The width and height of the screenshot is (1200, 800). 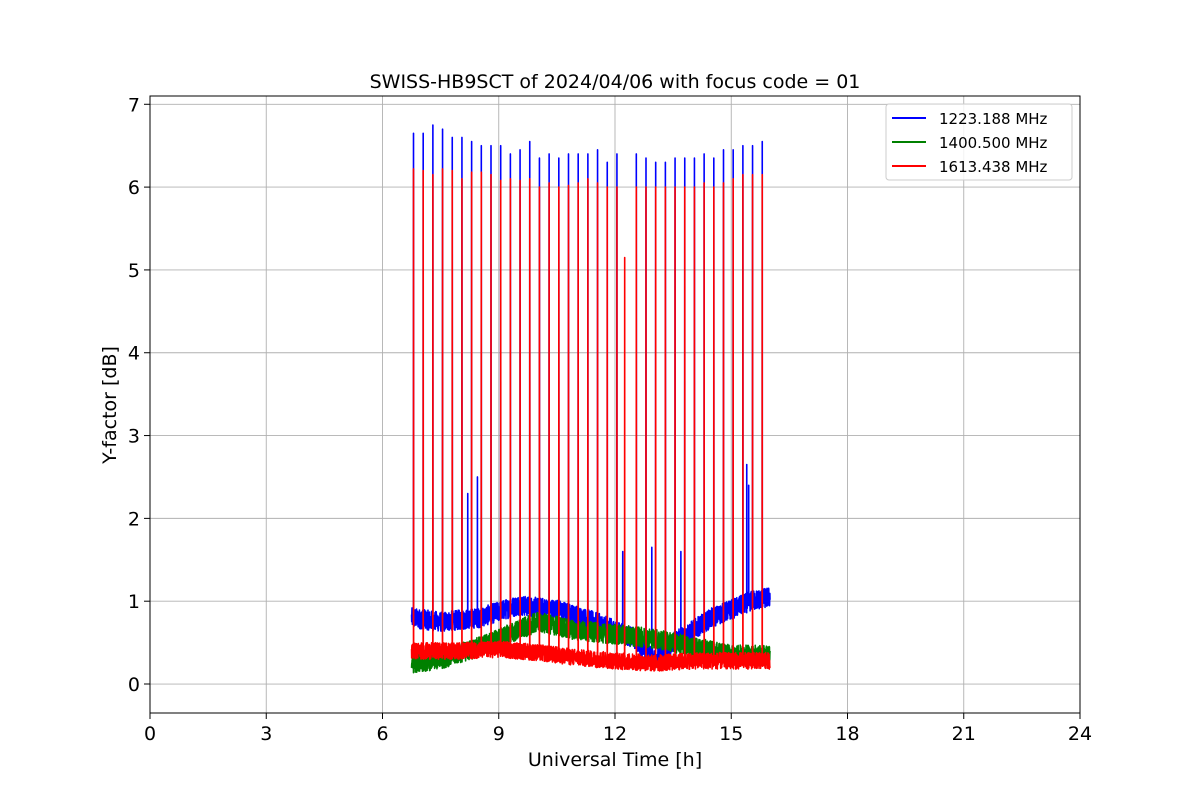 What do you see at coordinates (382, 734) in the screenshot?
I see `x-tick-label: 6` at bounding box center [382, 734].